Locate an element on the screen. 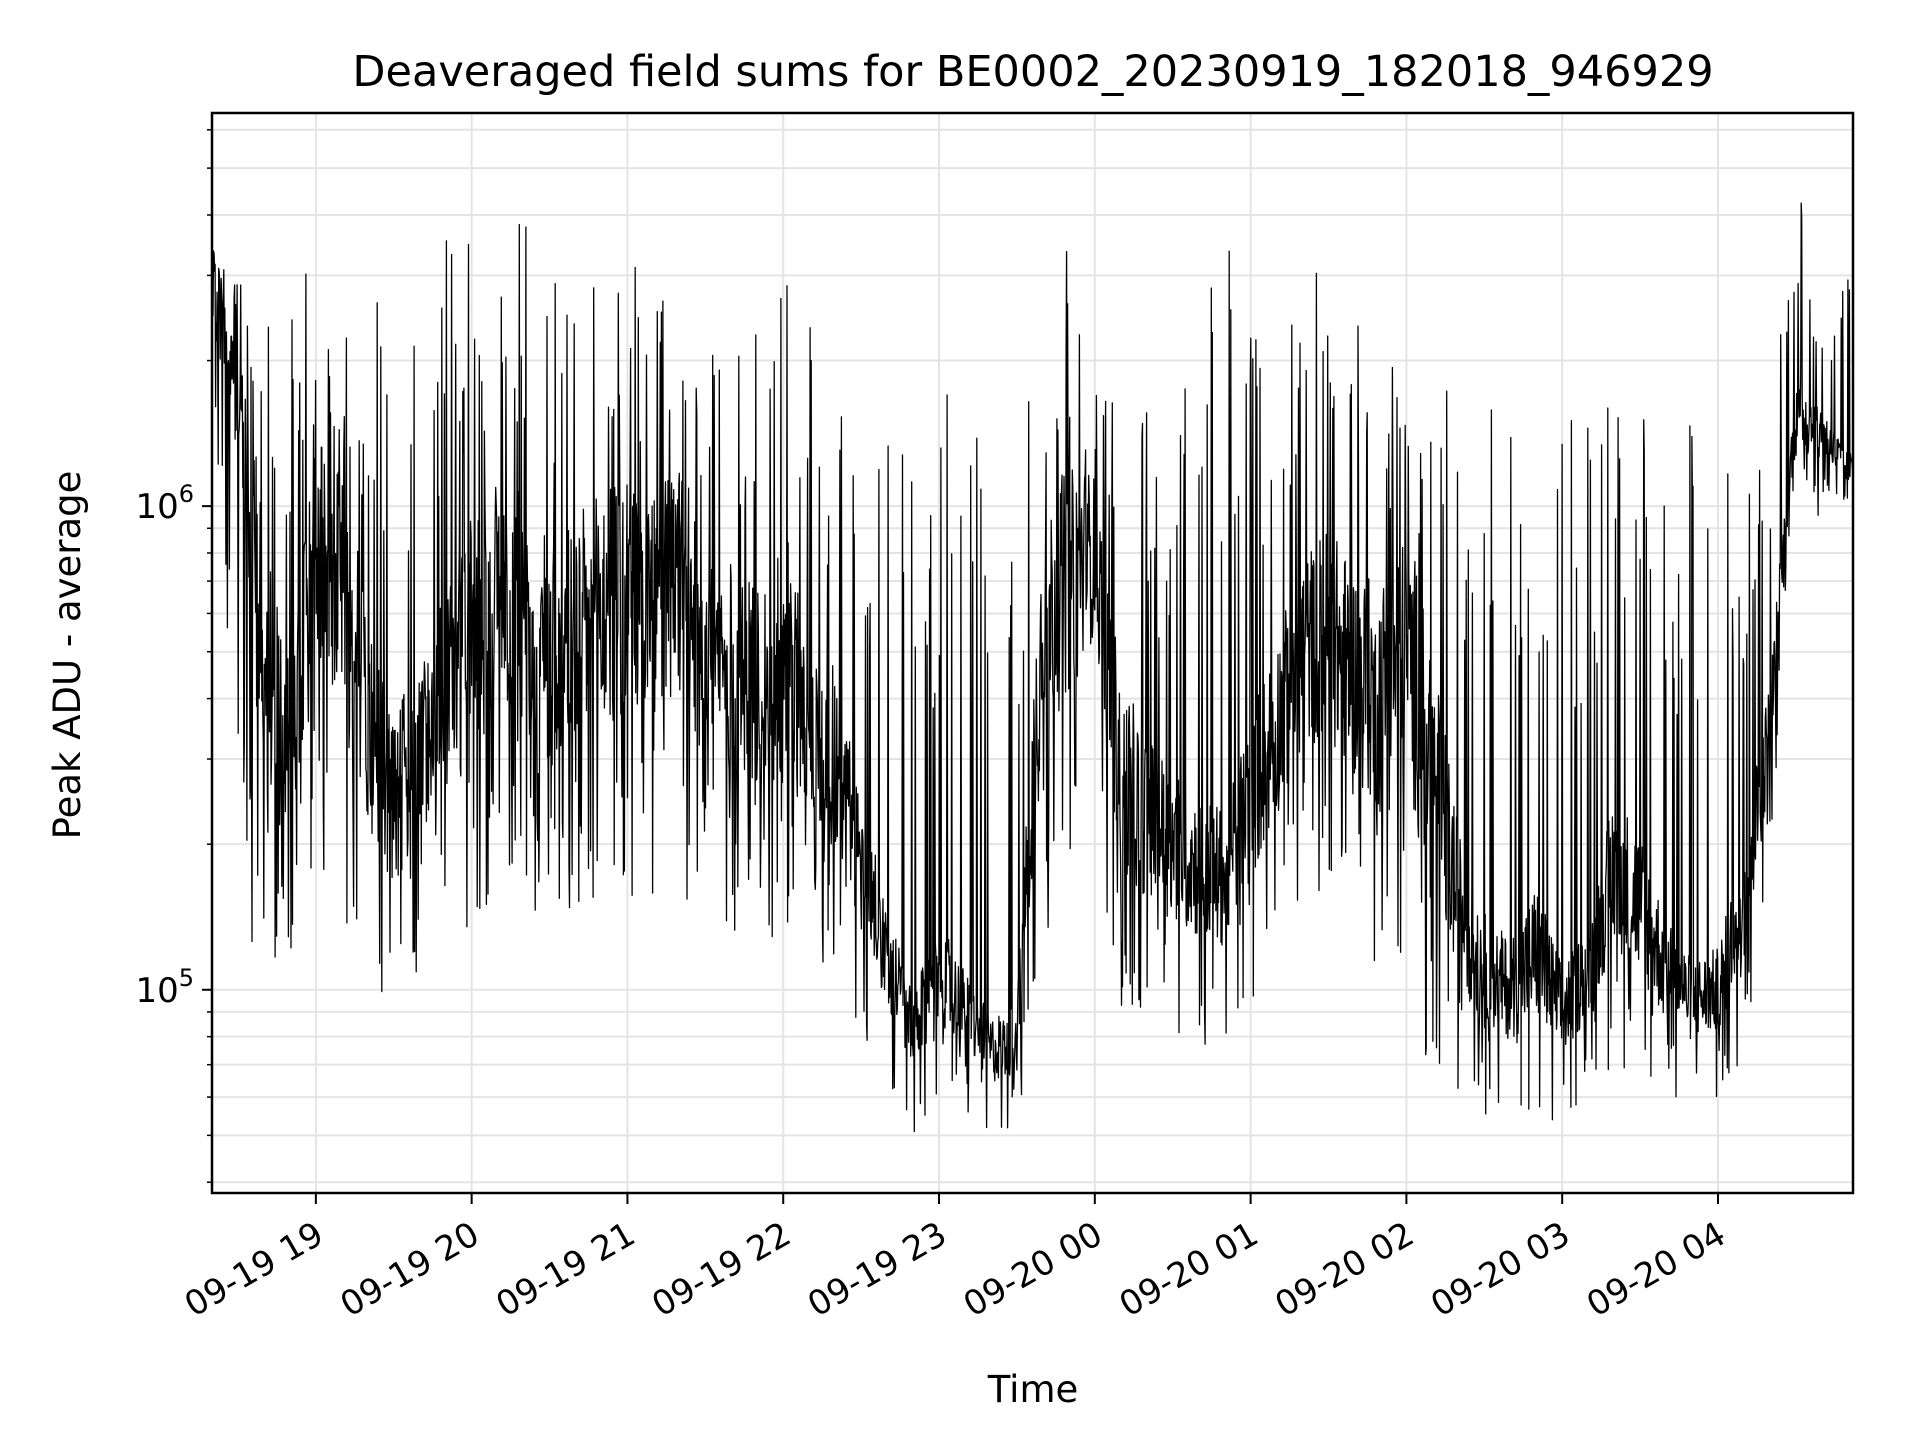 The width and height of the screenshot is (1920, 1440). y-tick-label: 10⁵ is located at coordinates (164, 987).